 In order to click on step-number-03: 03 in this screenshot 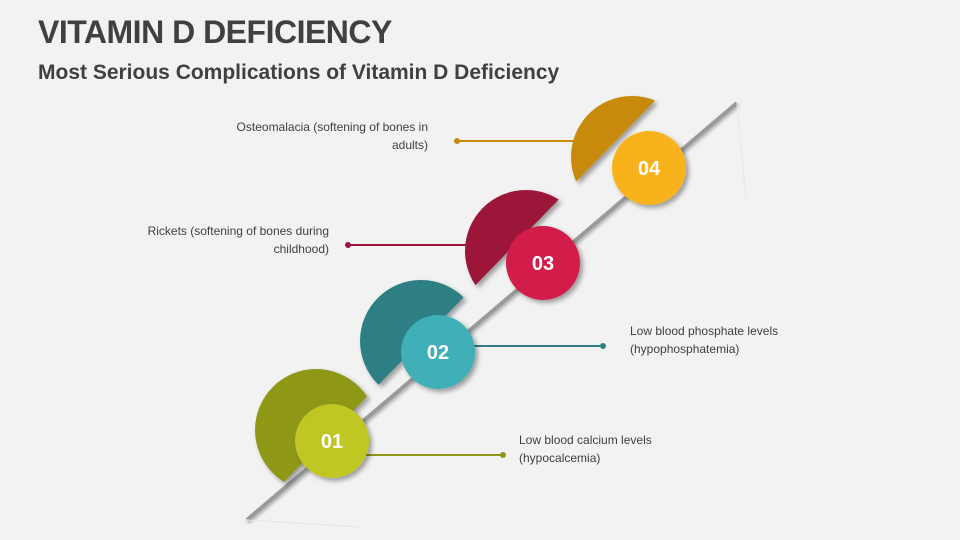, I will do `click(543, 264)`.